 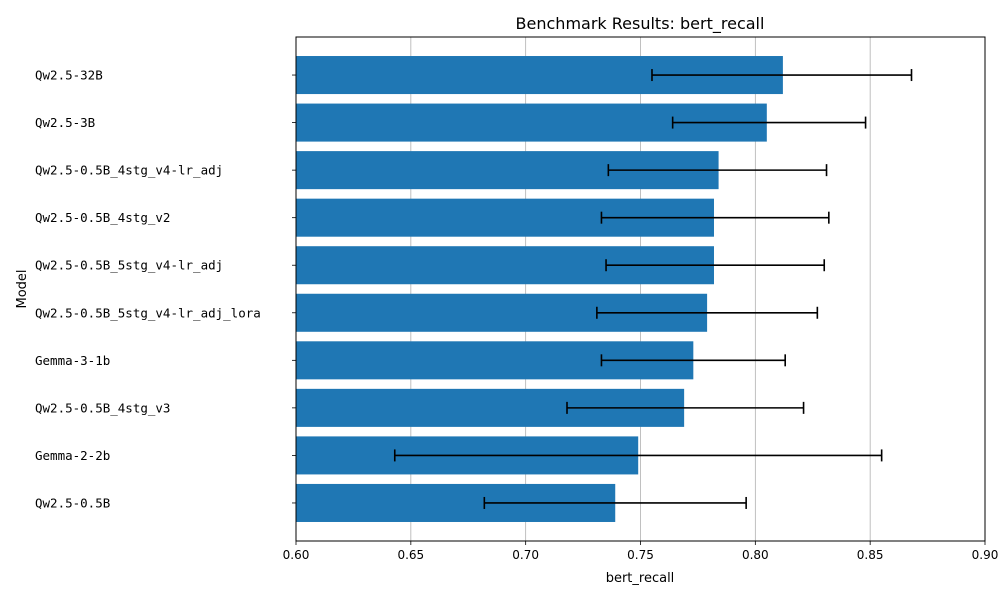 I want to click on y-tick-label: Qw2.5-0.5B, so click(x=72, y=502).